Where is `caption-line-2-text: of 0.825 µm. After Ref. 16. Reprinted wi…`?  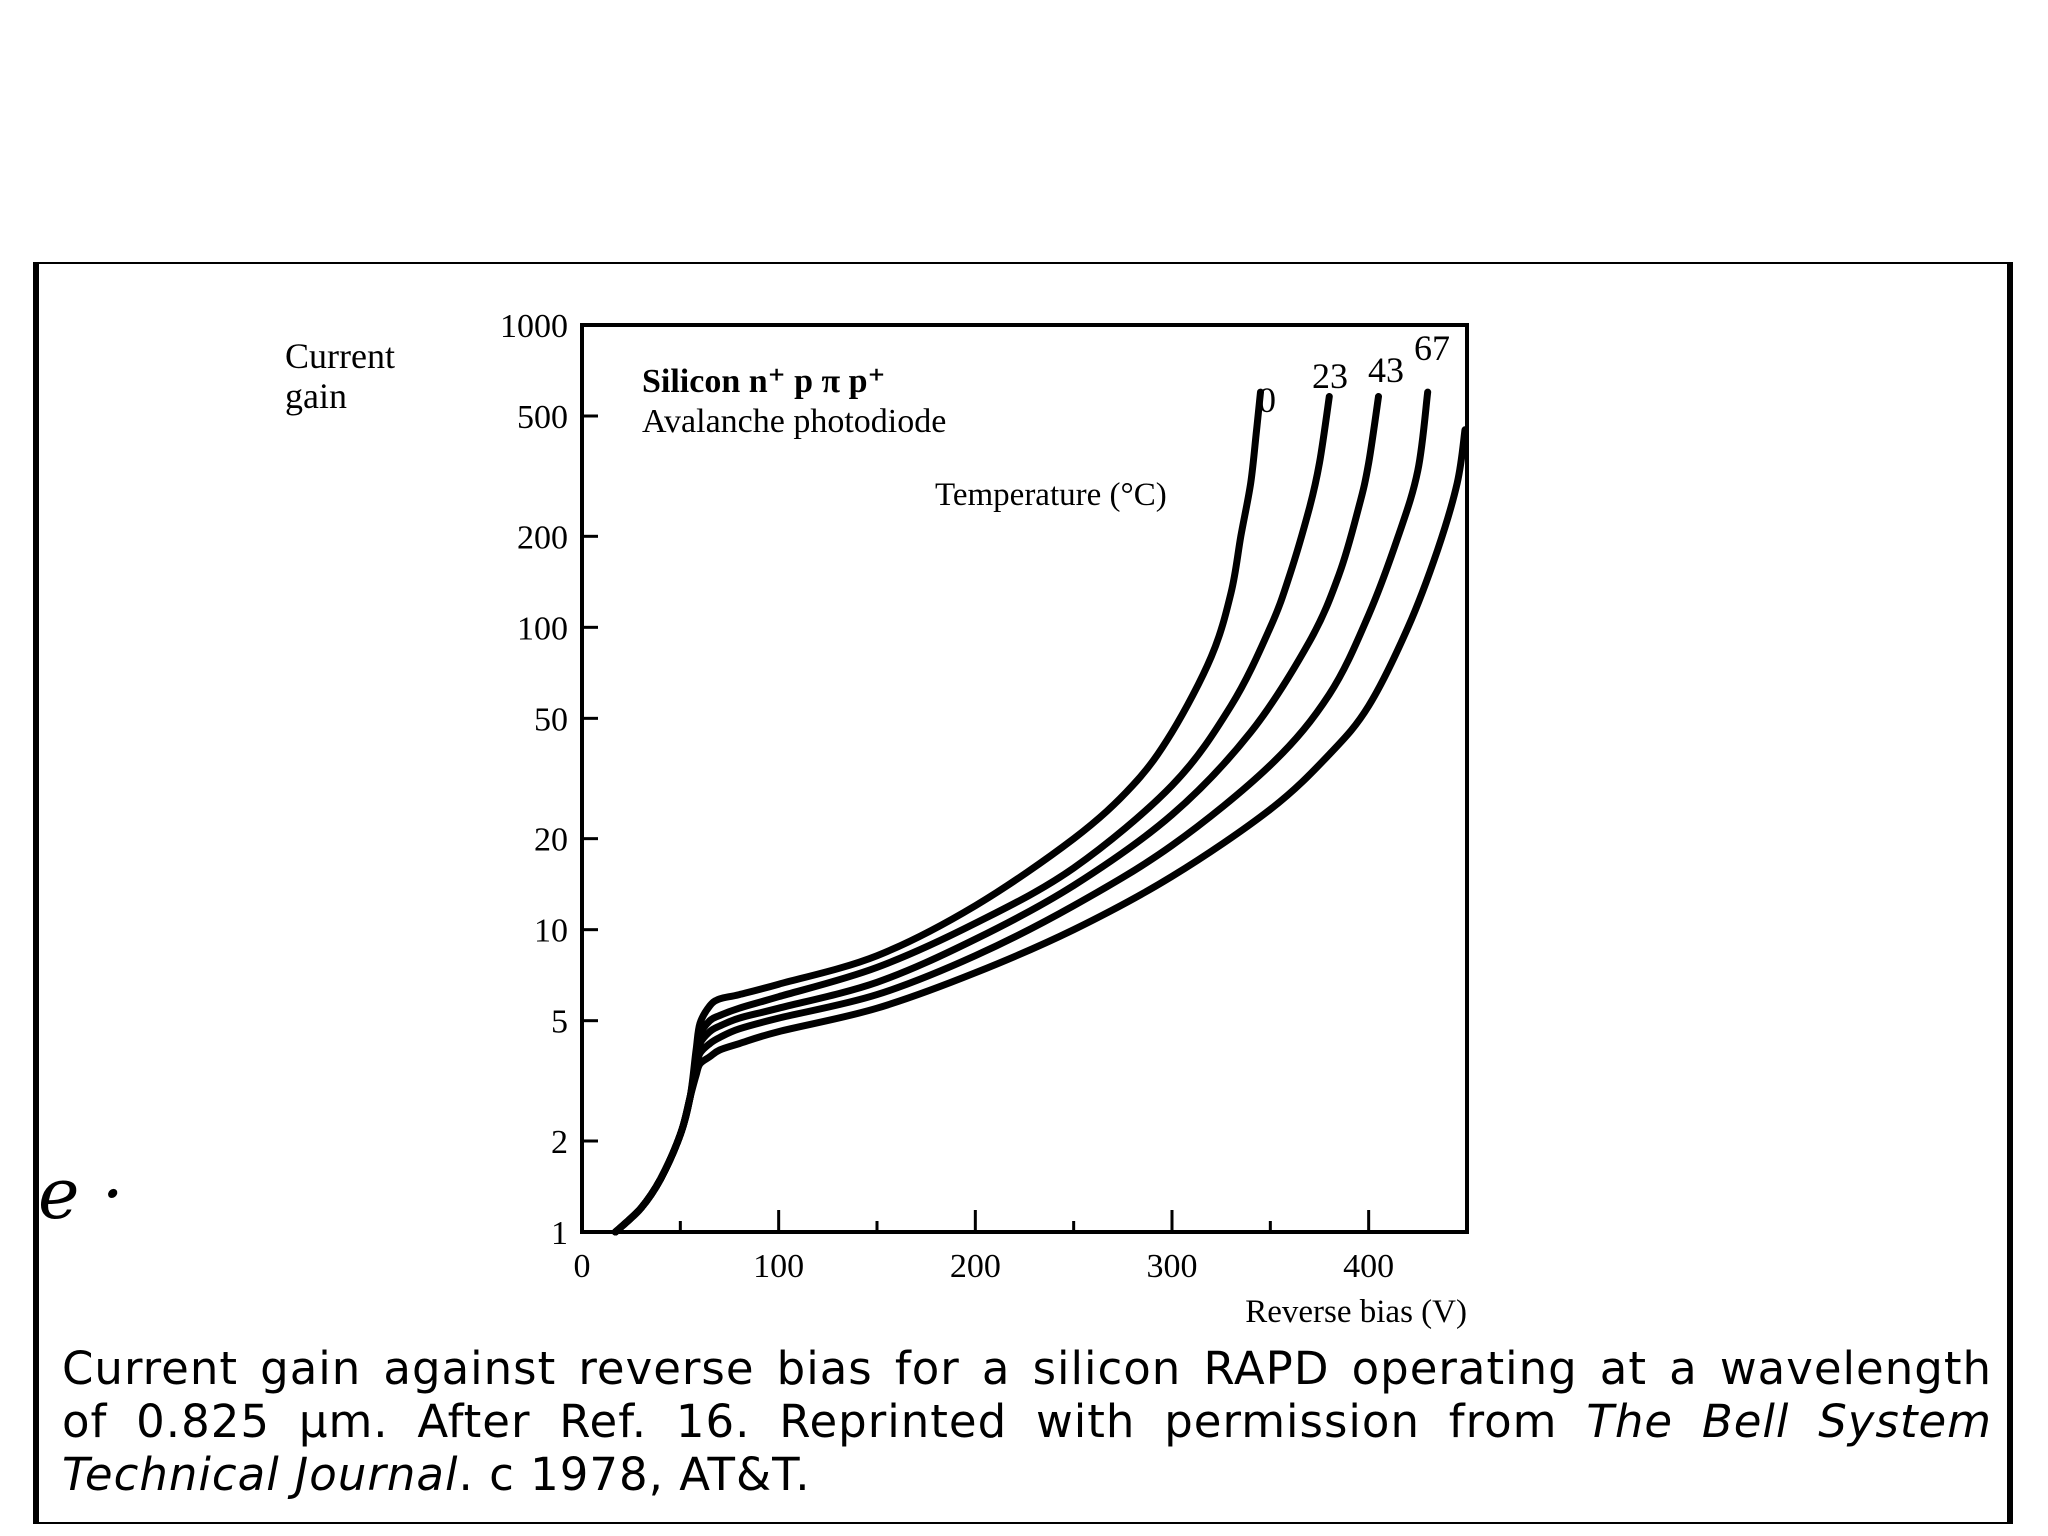
caption-line-2-text: of 0.825 µm. After Ref. 16. Reprinted wi… is located at coordinates (824, 1421).